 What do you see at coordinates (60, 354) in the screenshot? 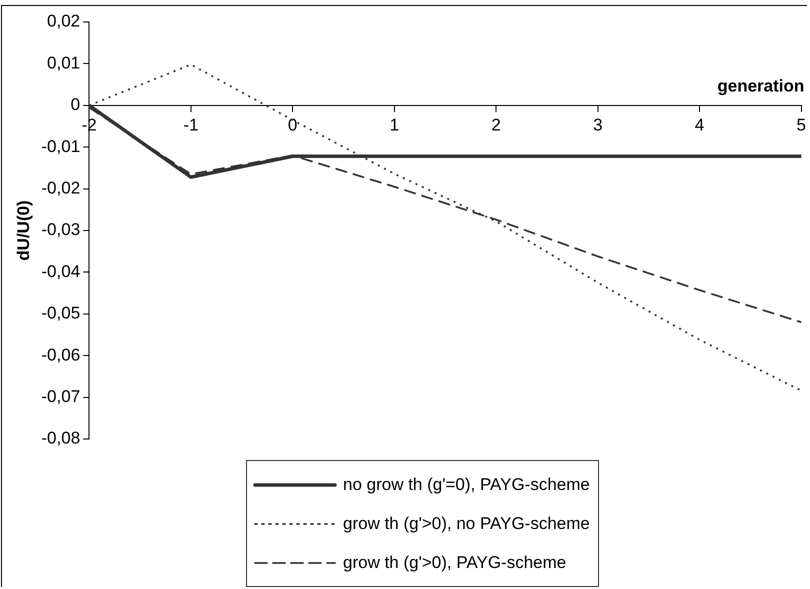
I see `y-tick-label: -0,06` at bounding box center [60, 354].